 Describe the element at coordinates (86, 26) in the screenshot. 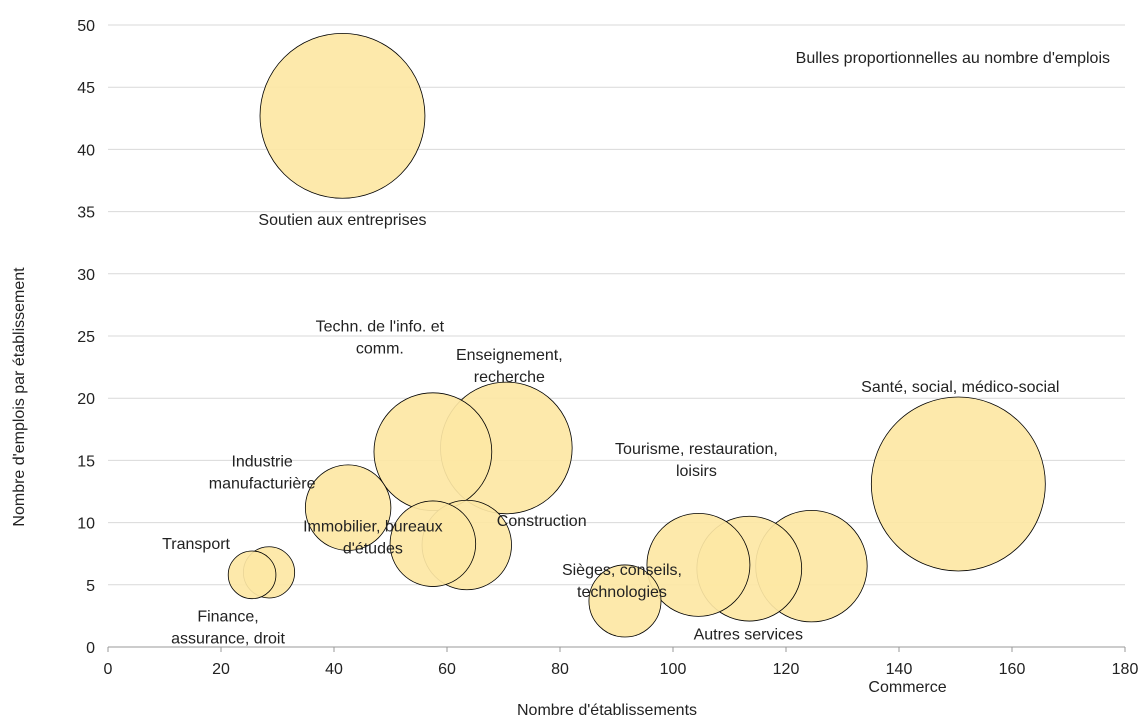

I see `y-tick-label: 50` at that location.